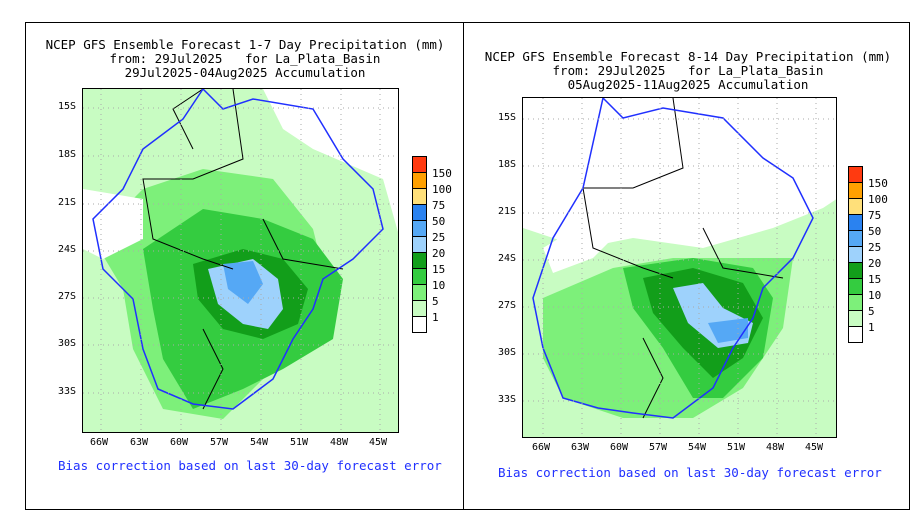  What do you see at coordinates (578, 245) in the screenshot?
I see `precip-none` at bounding box center [578, 245].